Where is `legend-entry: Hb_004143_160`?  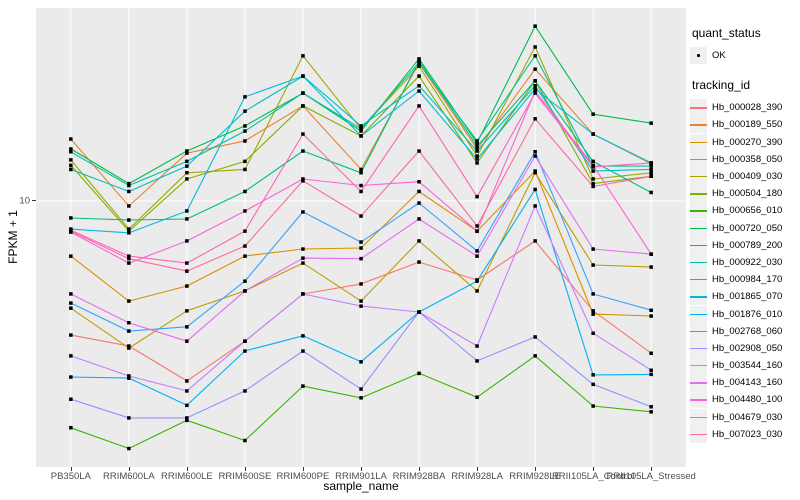 legend-entry: Hb_004143_160 is located at coordinates (745, 383).